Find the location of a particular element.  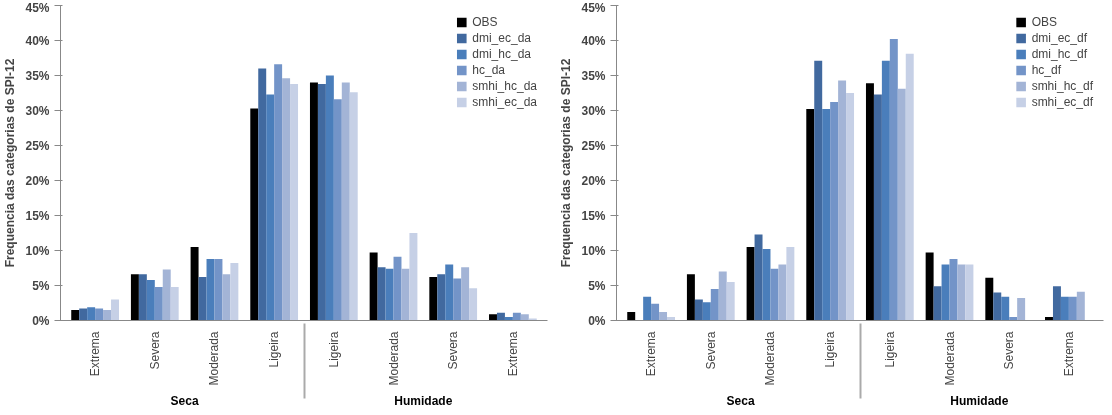

y-axis-title: Frequencia das categorias de SPI-12 is located at coordinates (10, 163).